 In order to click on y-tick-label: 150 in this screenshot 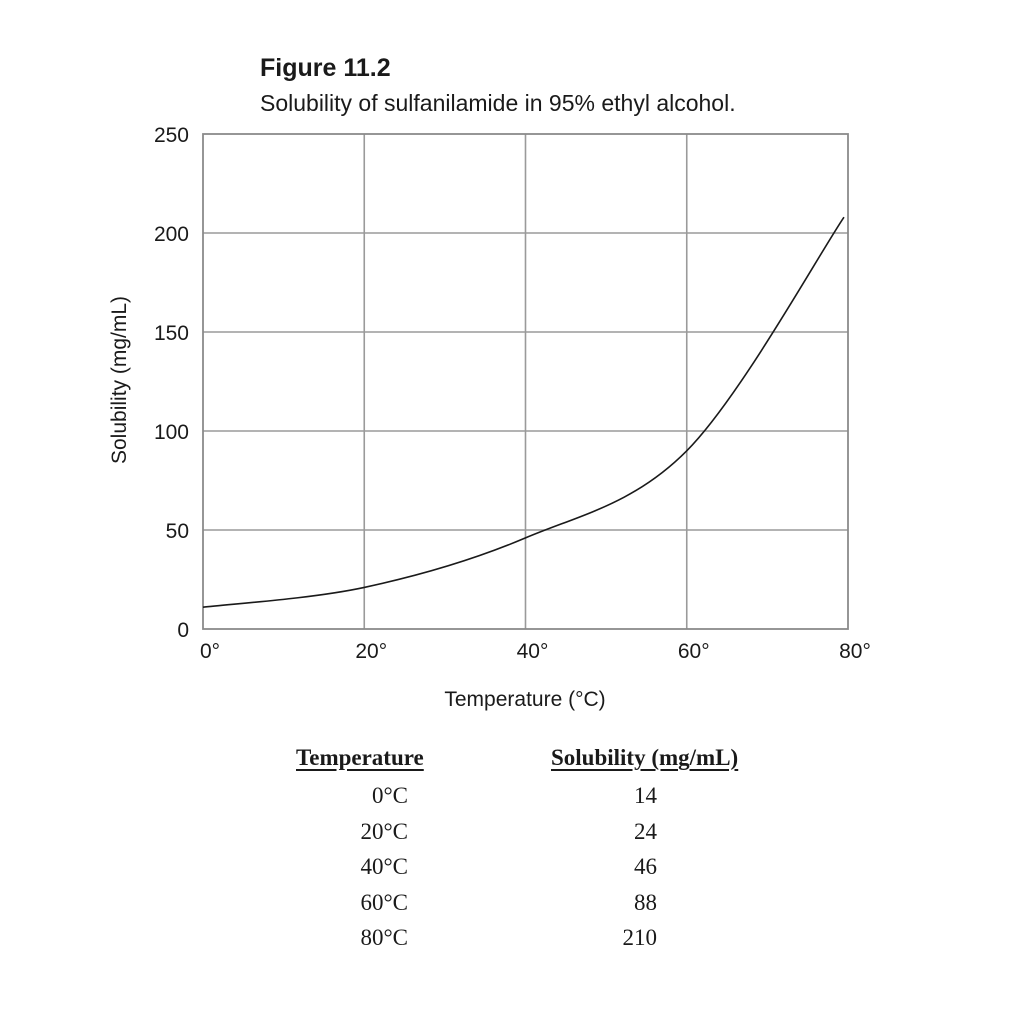, I will do `click(171, 333)`.